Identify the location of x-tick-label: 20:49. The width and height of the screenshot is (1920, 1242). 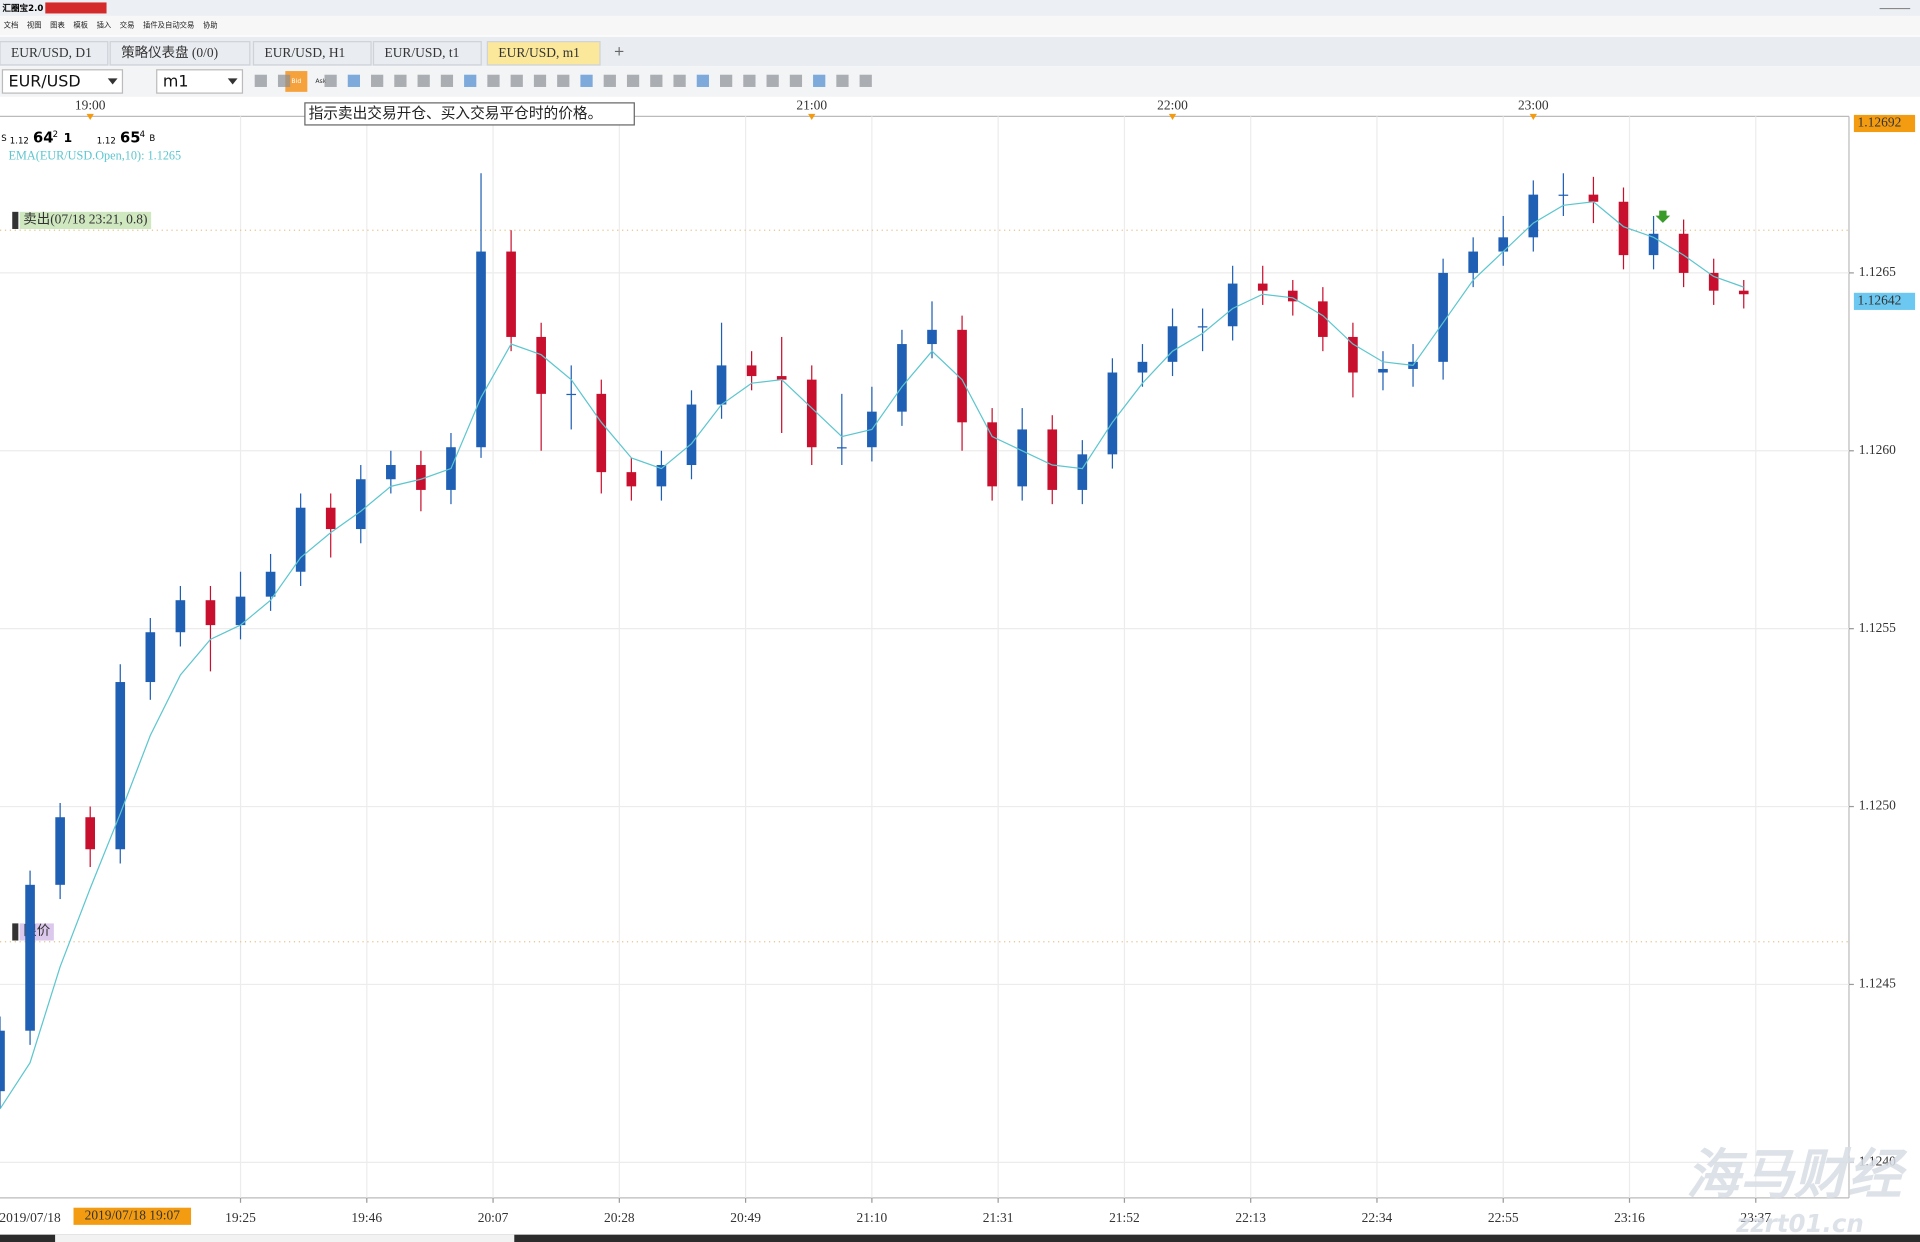
(745, 1217).